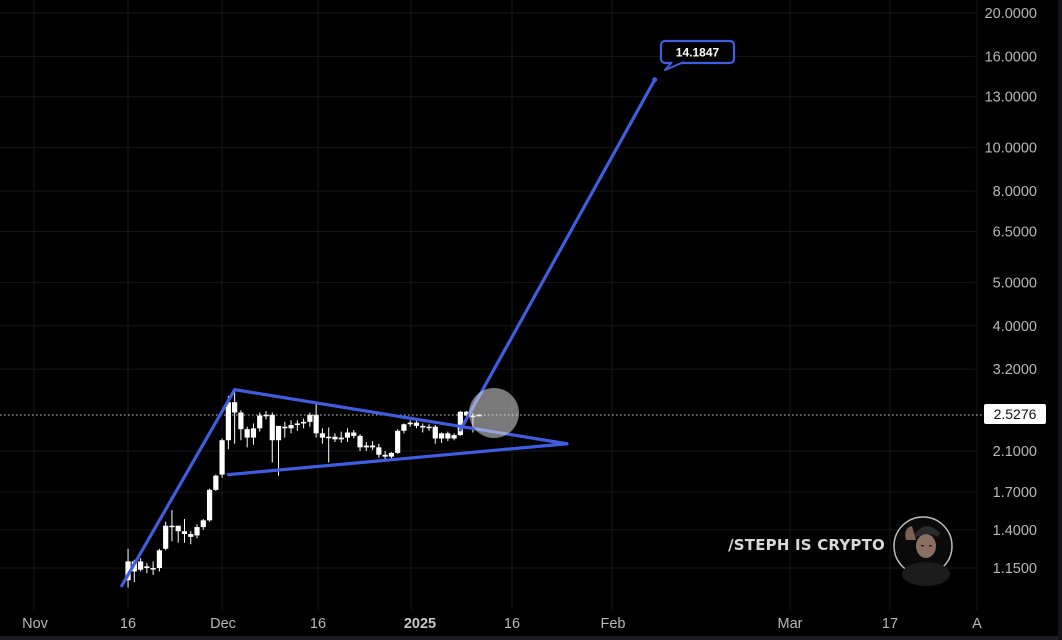 This screenshot has height=640, width=1062. I want to click on projection-endpoint, so click(655, 80).